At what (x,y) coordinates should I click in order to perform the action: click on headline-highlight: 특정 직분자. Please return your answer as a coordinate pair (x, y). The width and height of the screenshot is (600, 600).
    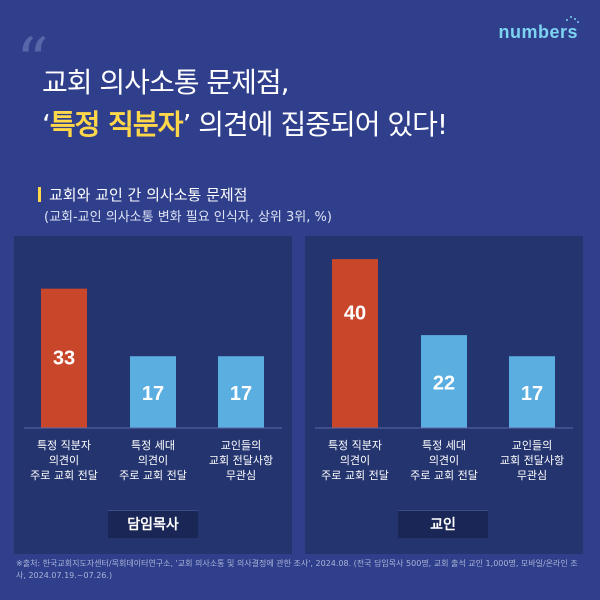
    Looking at the image, I should click on (116, 124).